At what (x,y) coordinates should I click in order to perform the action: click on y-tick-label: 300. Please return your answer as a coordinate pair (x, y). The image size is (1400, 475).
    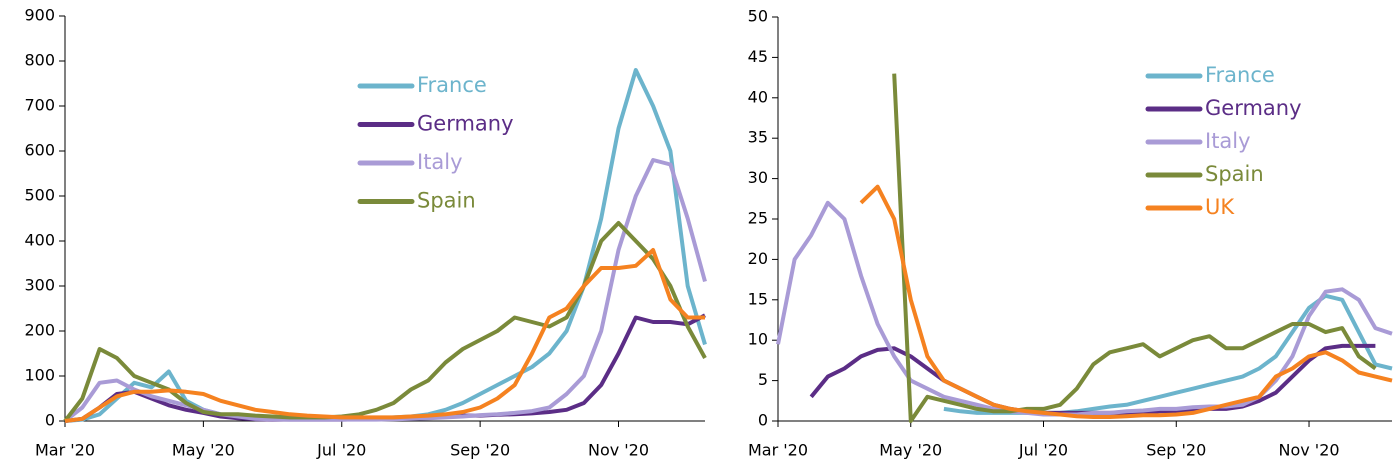
    Looking at the image, I should click on (39, 285).